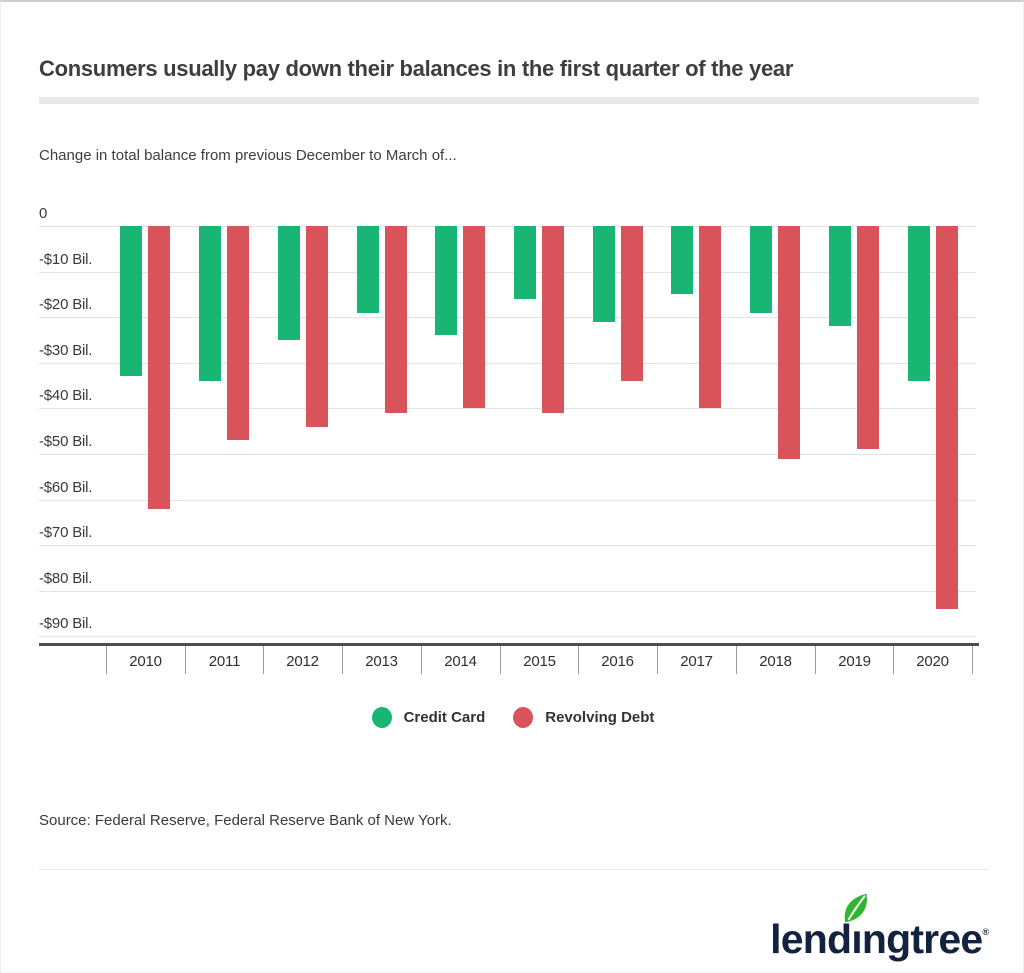  Describe the element at coordinates (947, 417) in the screenshot. I see `bar-revolving-debt-2020` at that location.